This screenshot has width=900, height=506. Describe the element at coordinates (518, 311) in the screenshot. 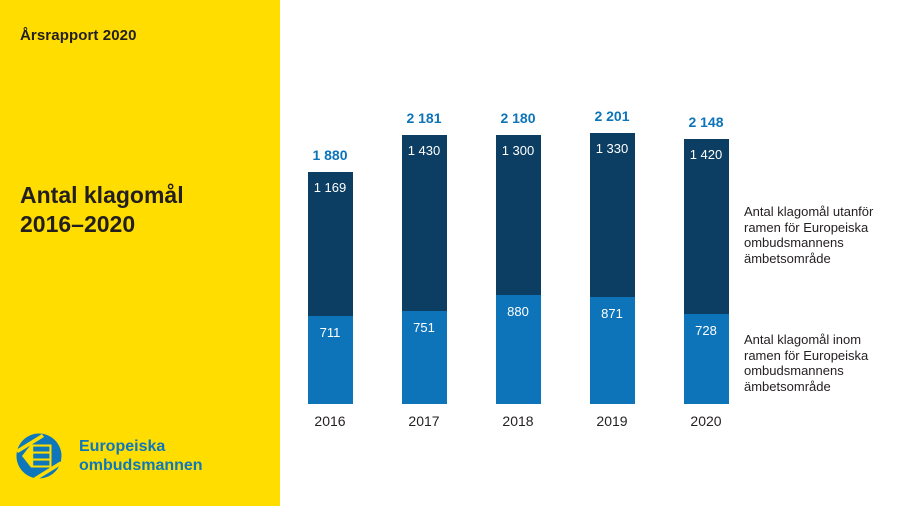

I see `bar-segment-inside-value: 880` at that location.